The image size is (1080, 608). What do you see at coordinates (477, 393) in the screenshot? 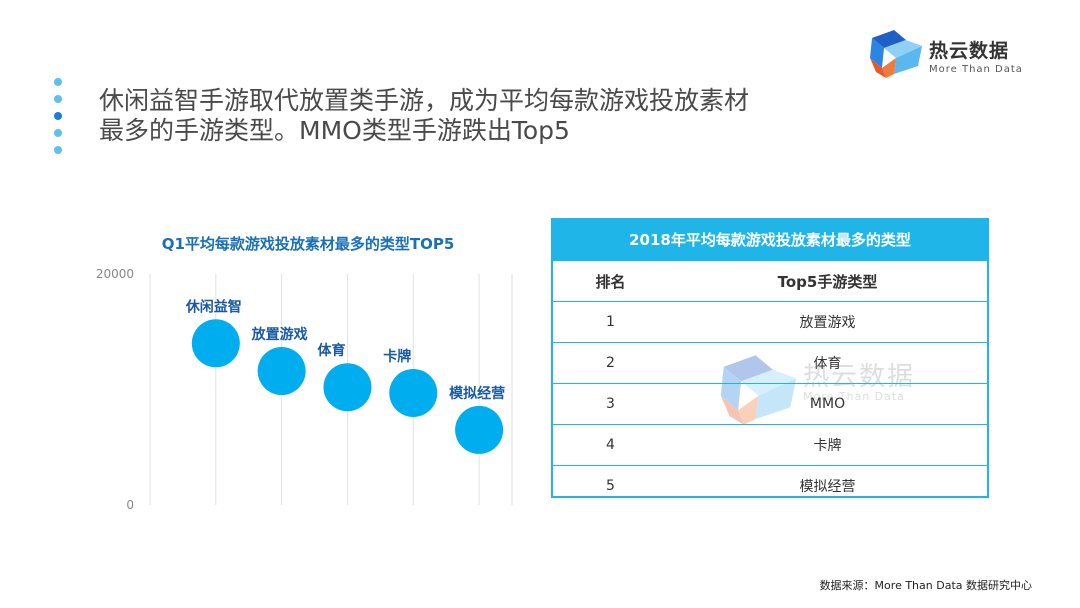
I see `bubble-label: 模拟经营` at bounding box center [477, 393].